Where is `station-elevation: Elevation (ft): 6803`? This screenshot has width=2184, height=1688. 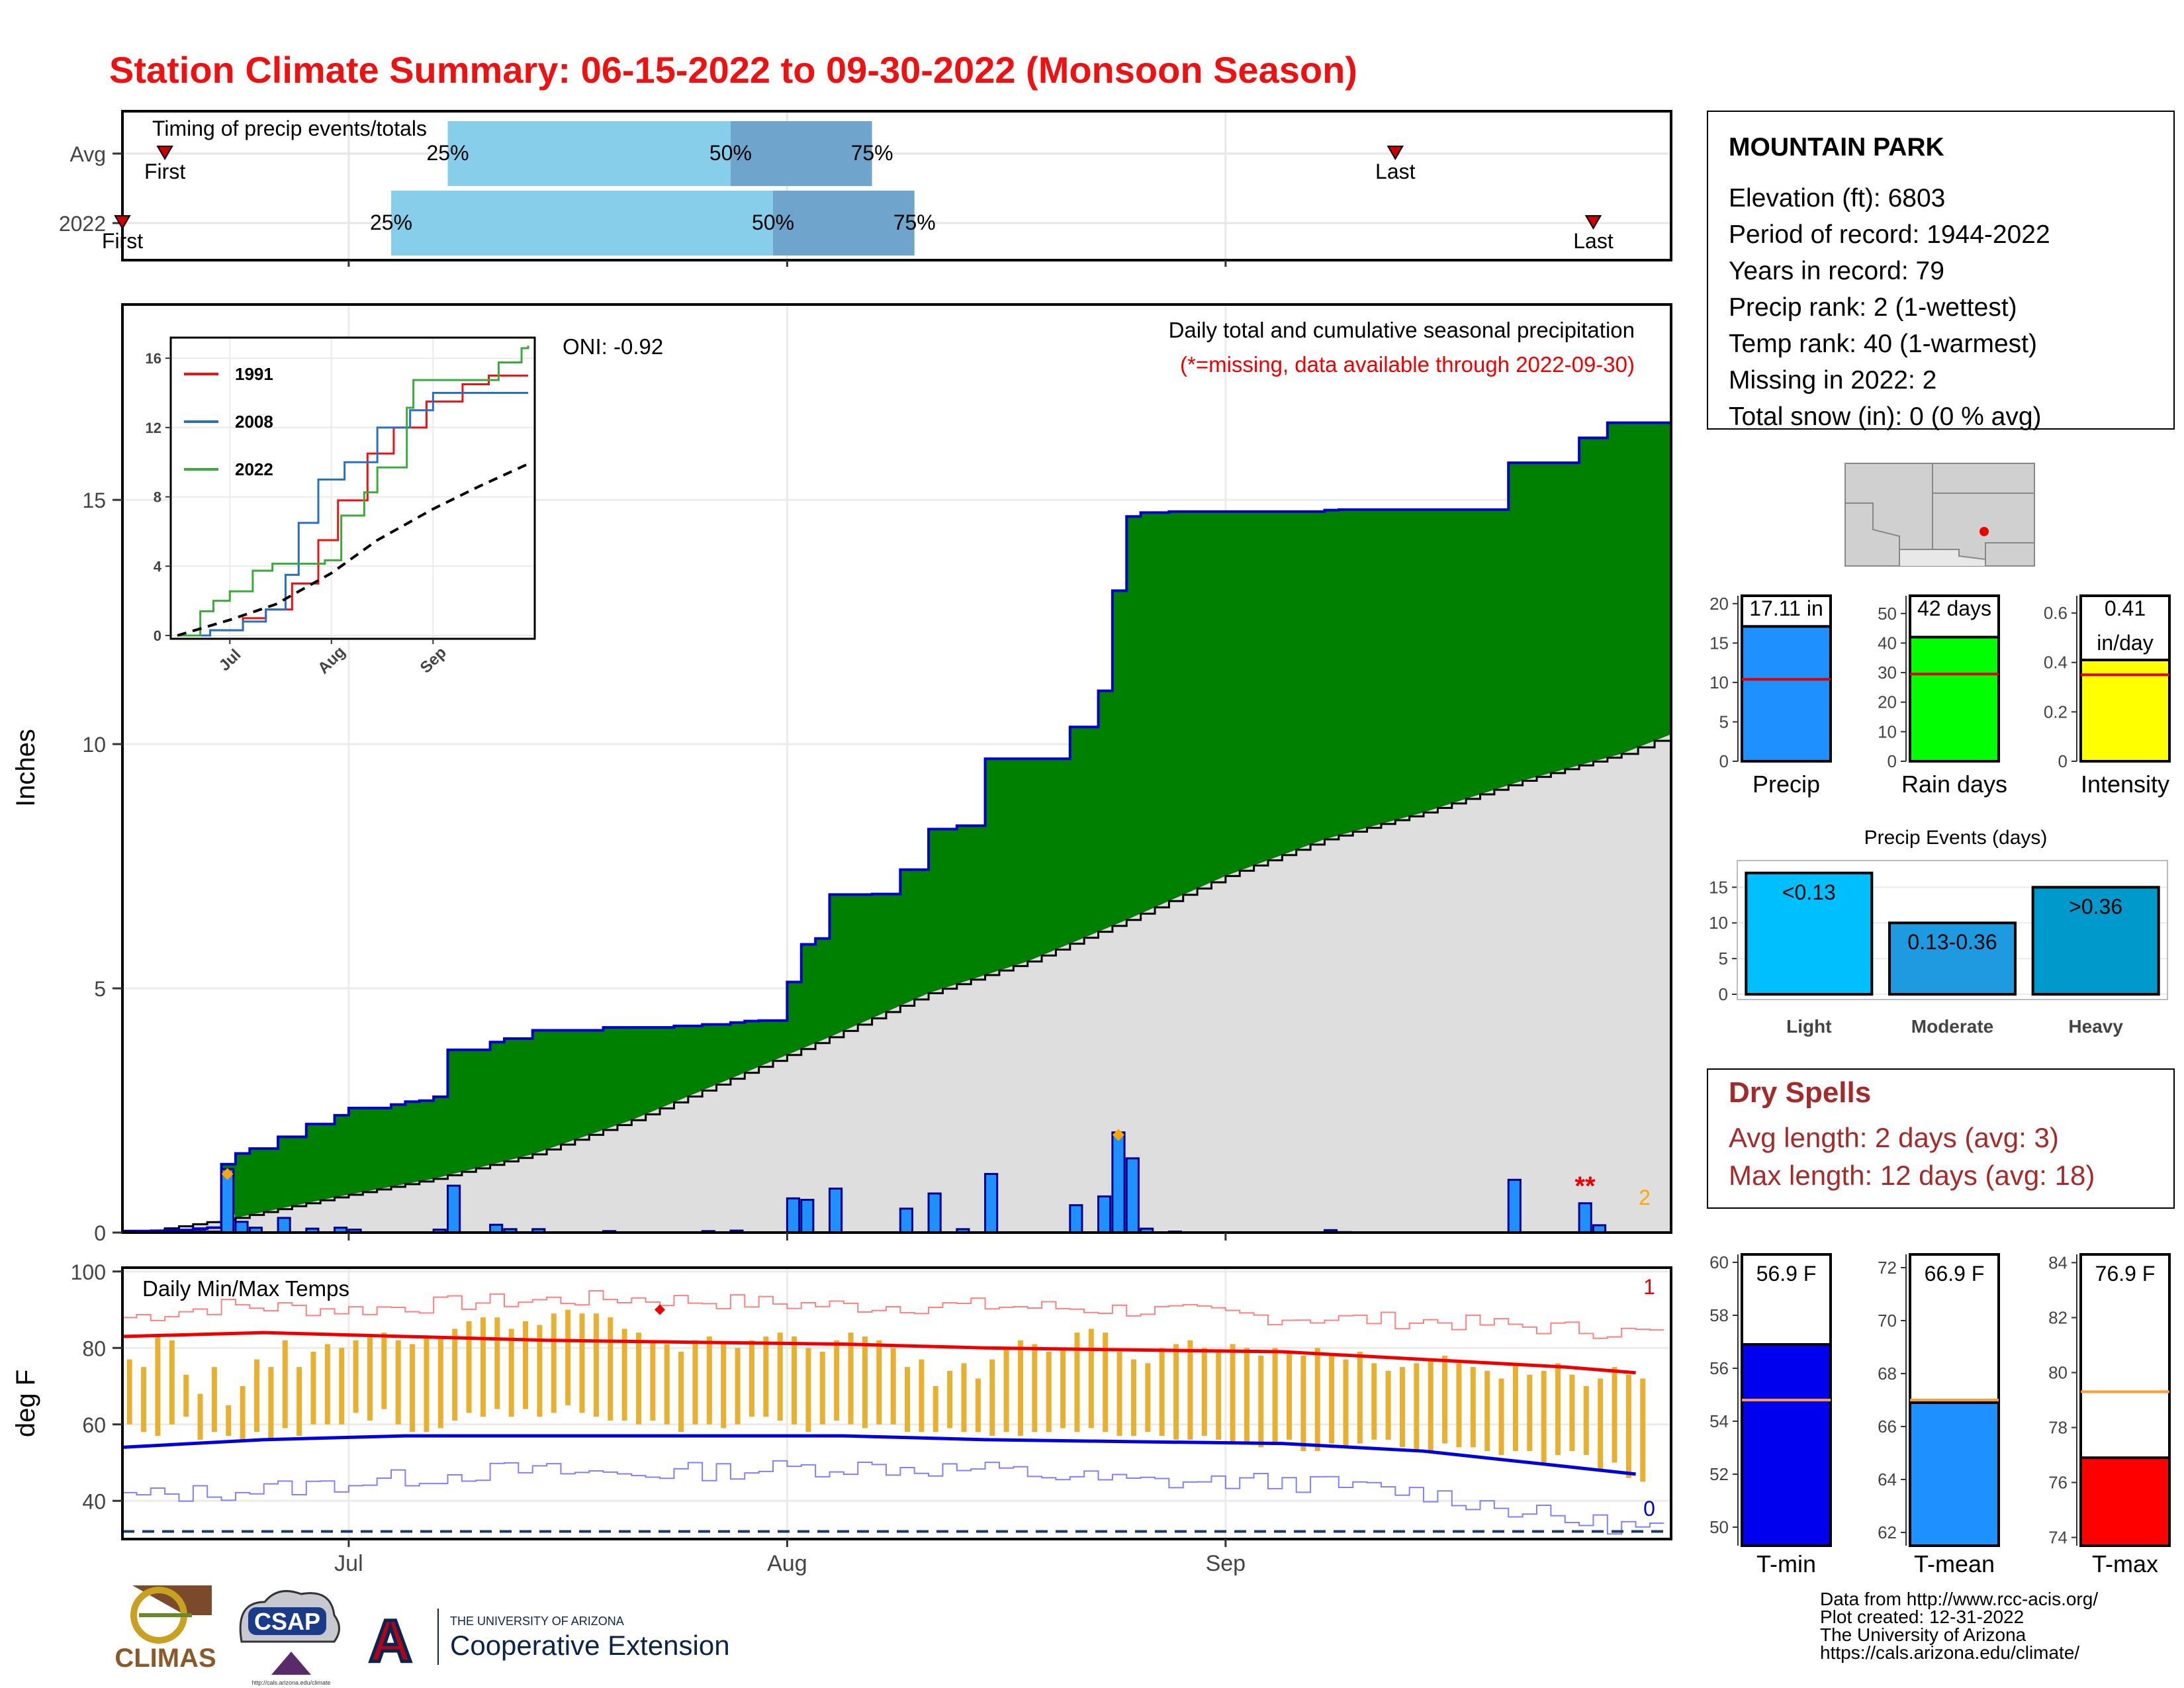
station-elevation: Elevation (ft): 6803 is located at coordinates (1837, 198).